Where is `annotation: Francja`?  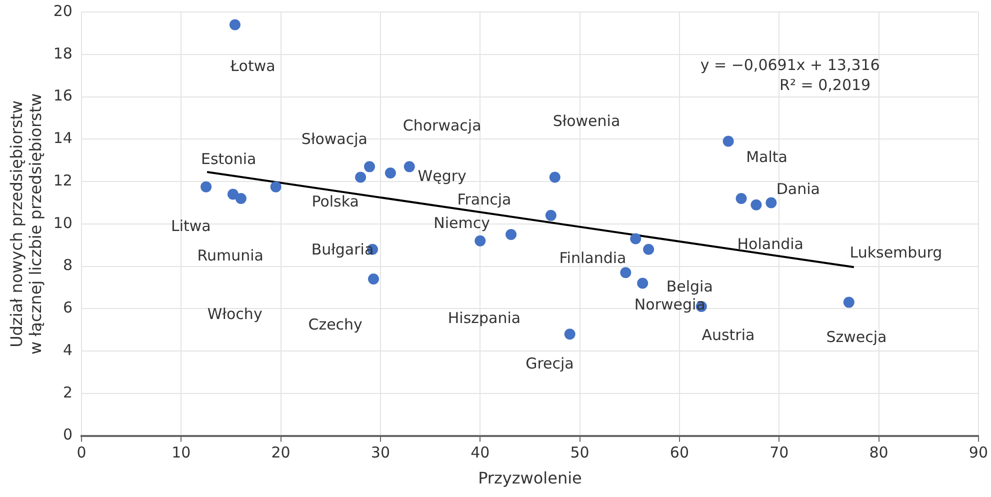
annotation: Francja is located at coordinates (484, 199).